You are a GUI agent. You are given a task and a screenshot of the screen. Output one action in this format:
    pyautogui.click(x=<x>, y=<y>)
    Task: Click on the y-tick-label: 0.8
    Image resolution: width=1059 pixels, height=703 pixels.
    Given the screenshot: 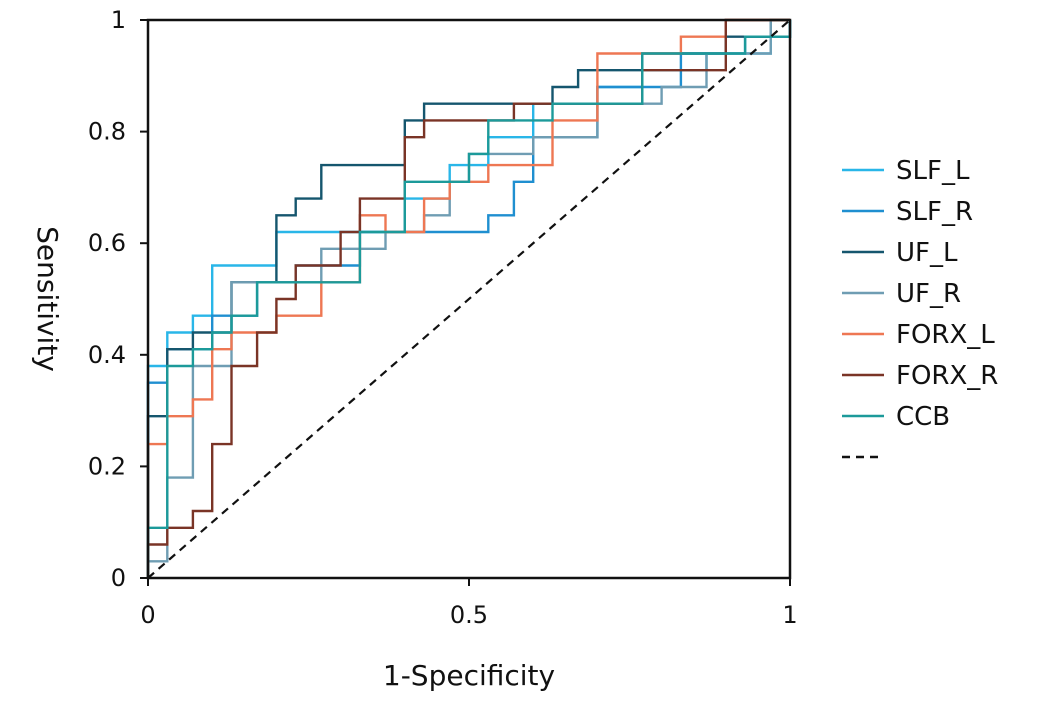 What is the action you would take?
    pyautogui.click(x=107, y=132)
    